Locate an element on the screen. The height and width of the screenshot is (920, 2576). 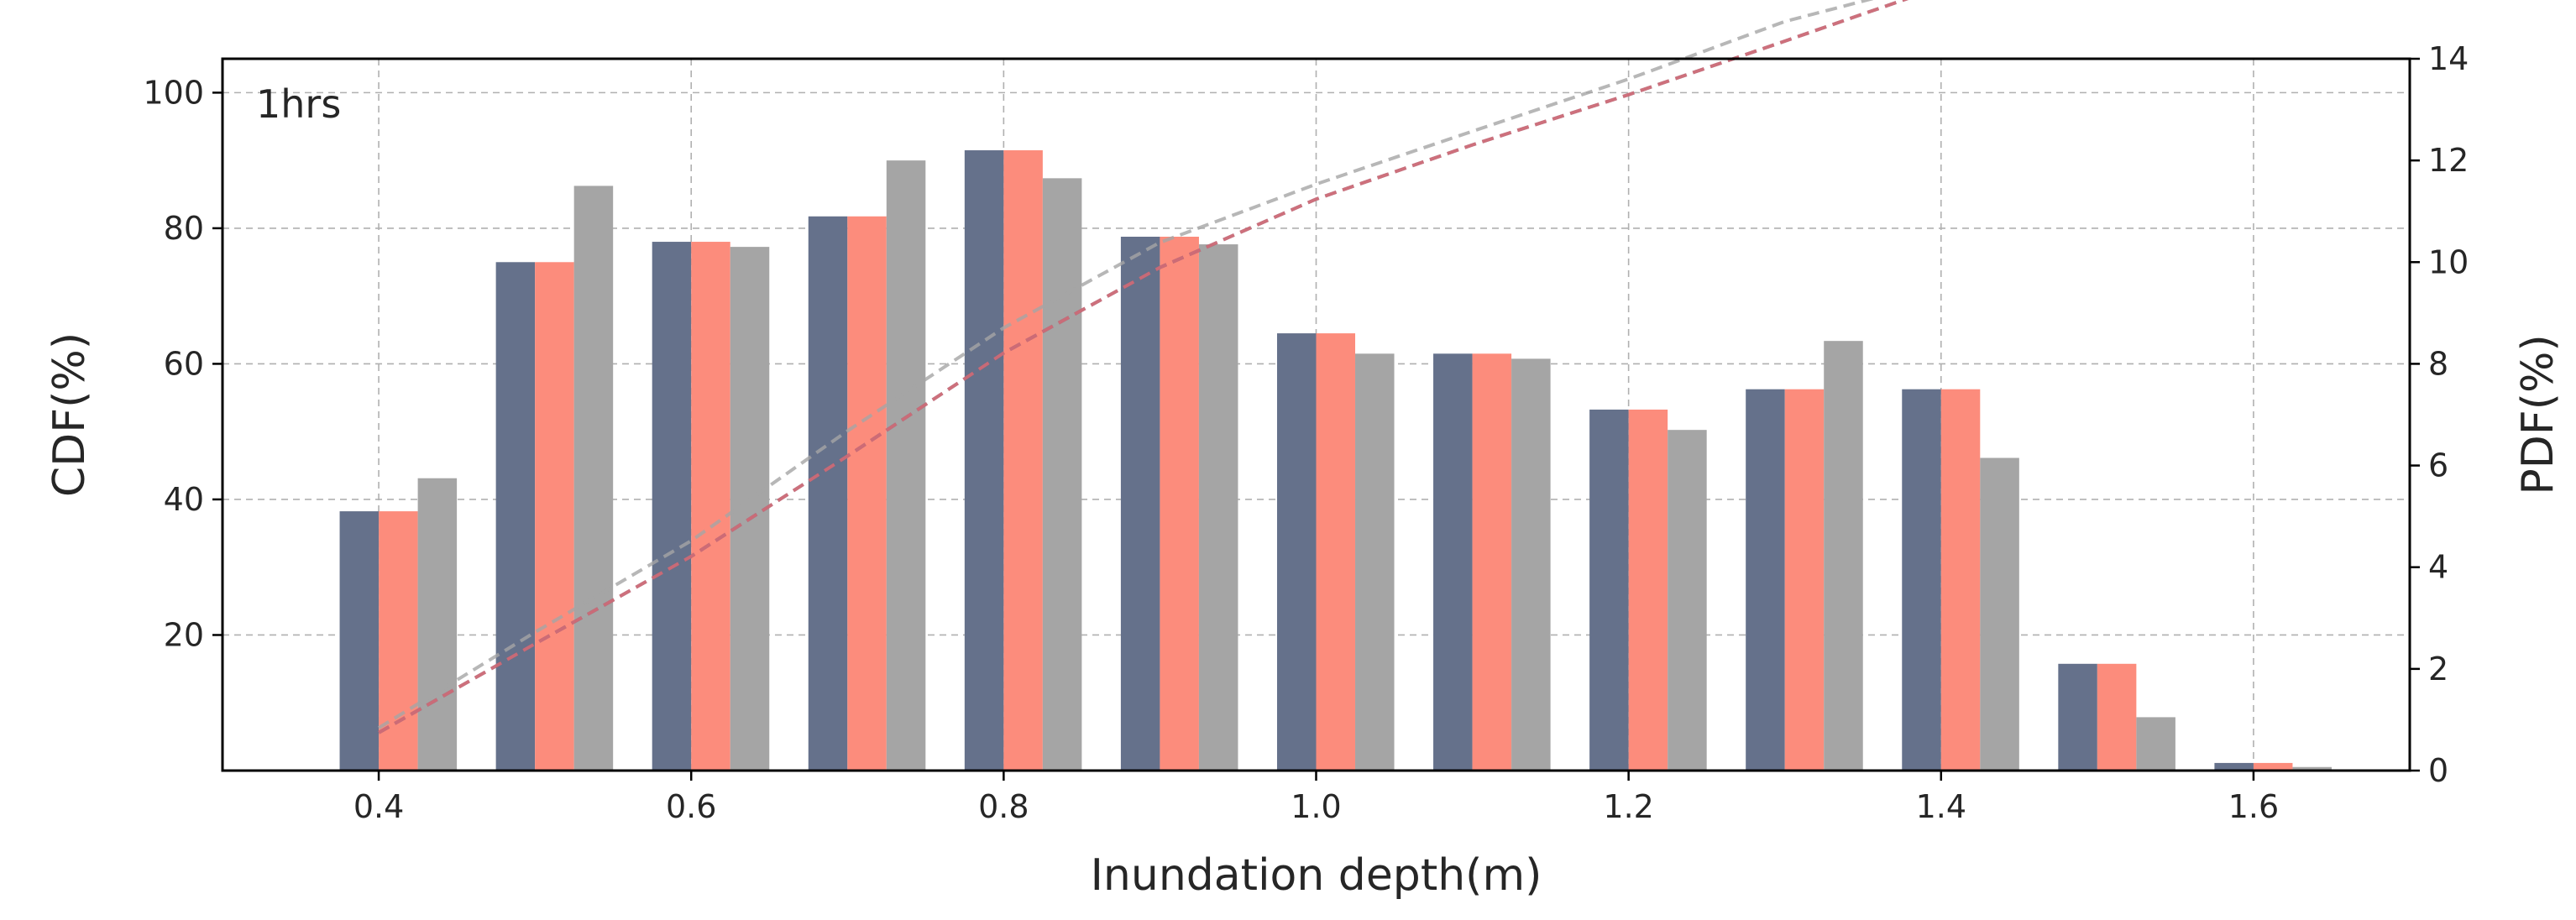
y-tick-label-left: 60 is located at coordinates (184, 363).